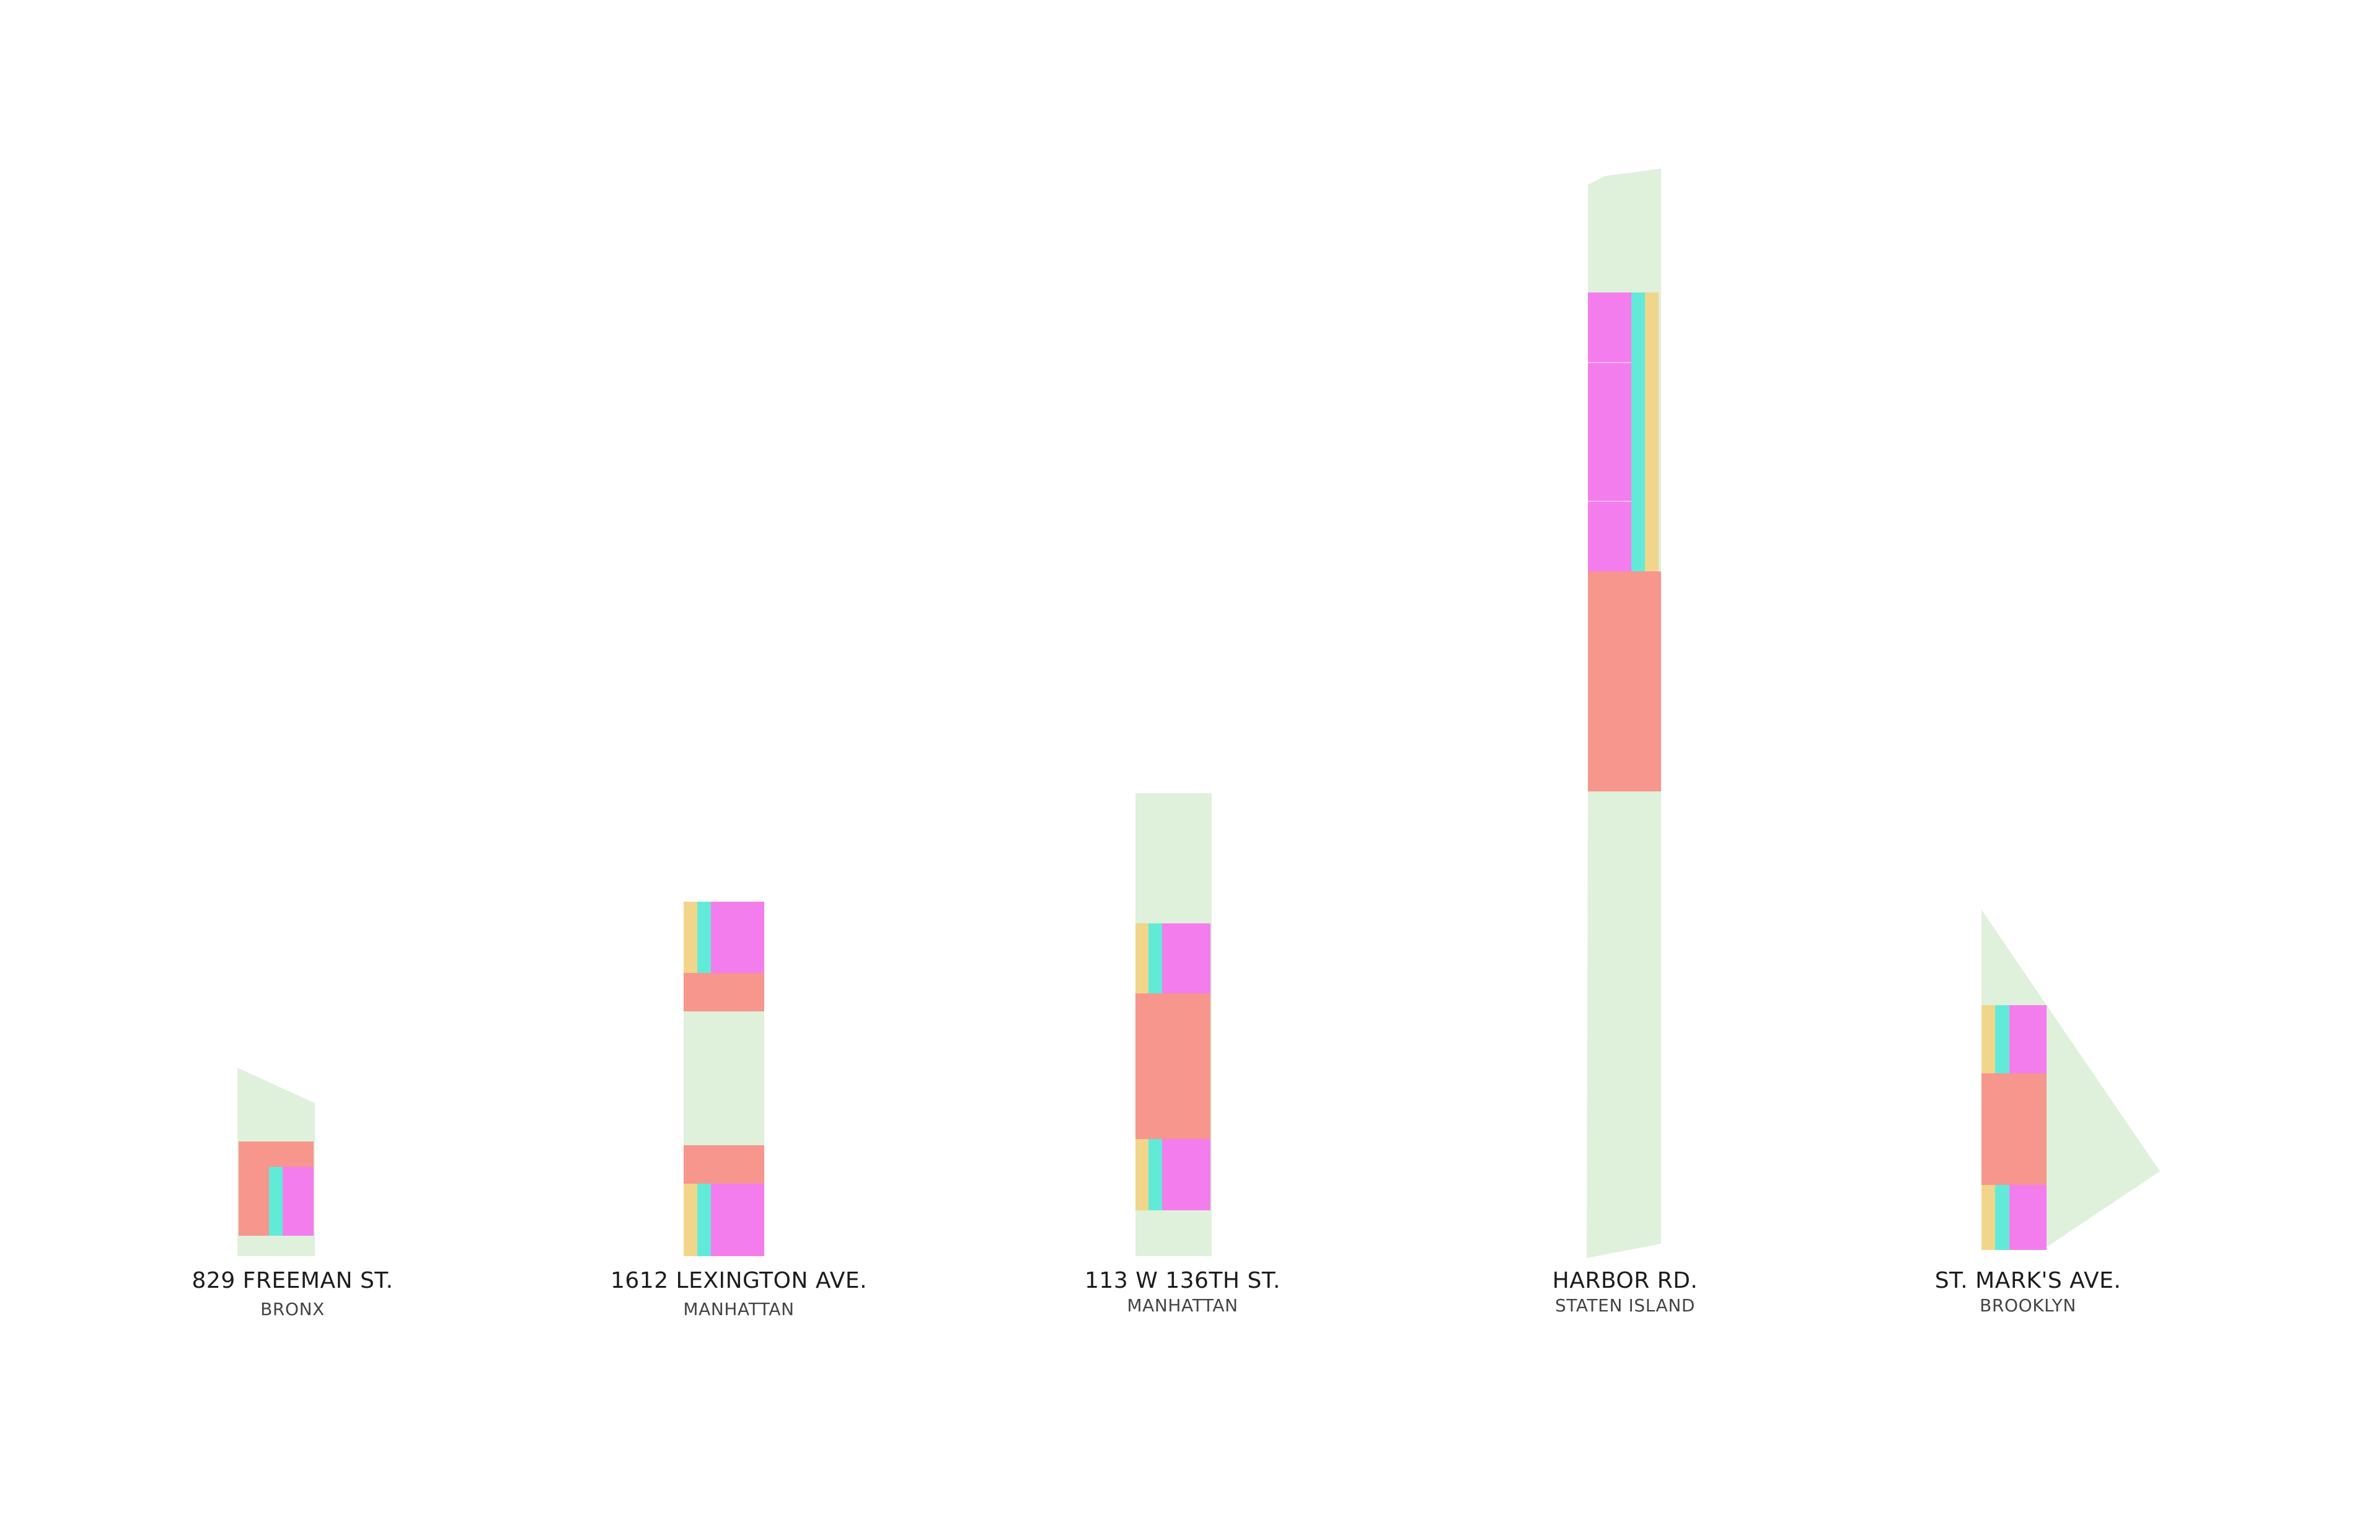  Describe the element at coordinates (2028, 1280) in the screenshot. I see `building-address: ST. MARK'S AVE.` at that location.